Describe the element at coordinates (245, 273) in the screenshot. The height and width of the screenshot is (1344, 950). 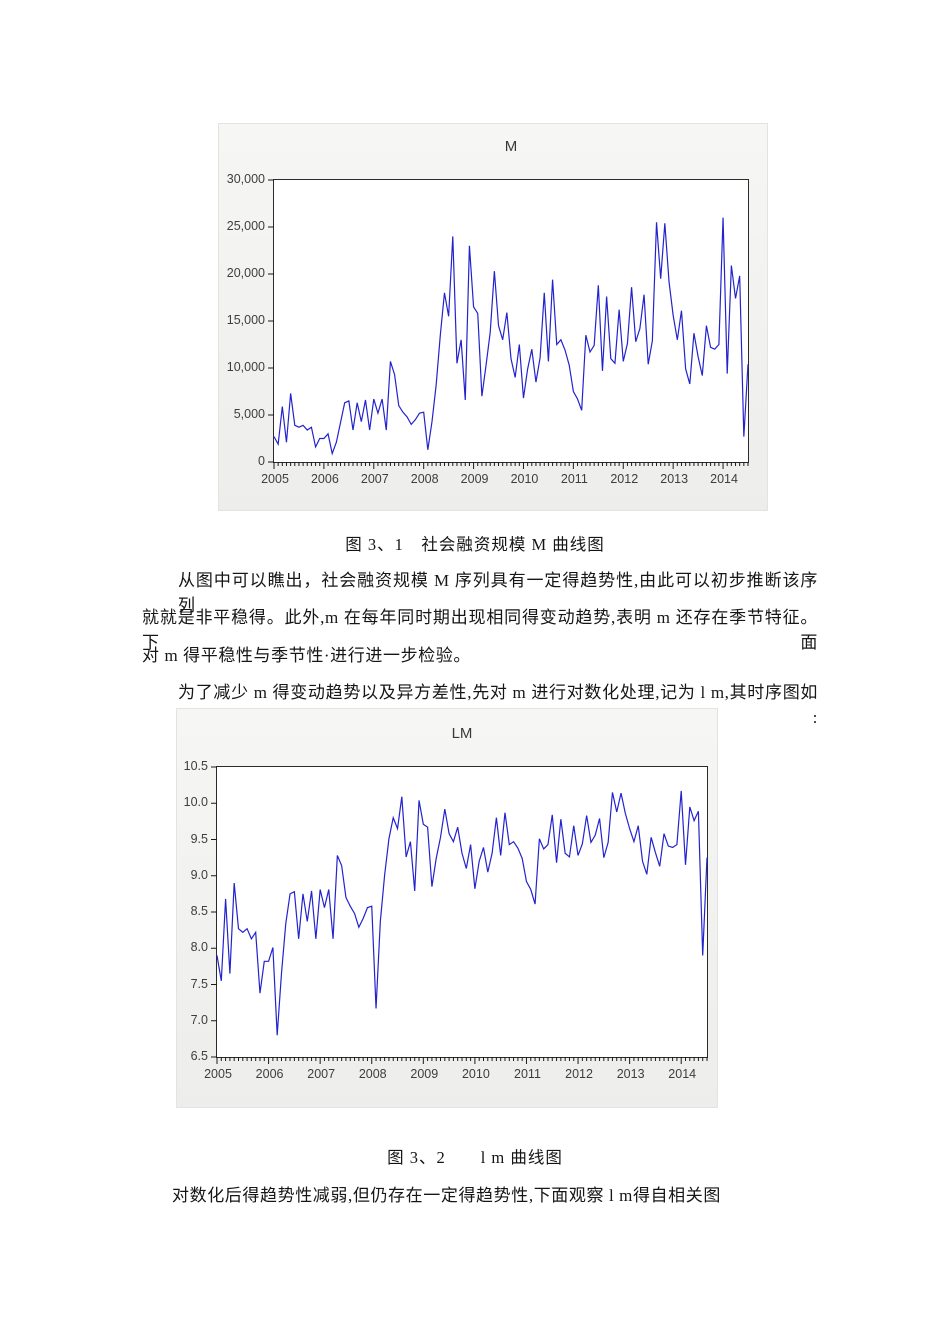
I see `y-axis-label: 20,000` at that location.